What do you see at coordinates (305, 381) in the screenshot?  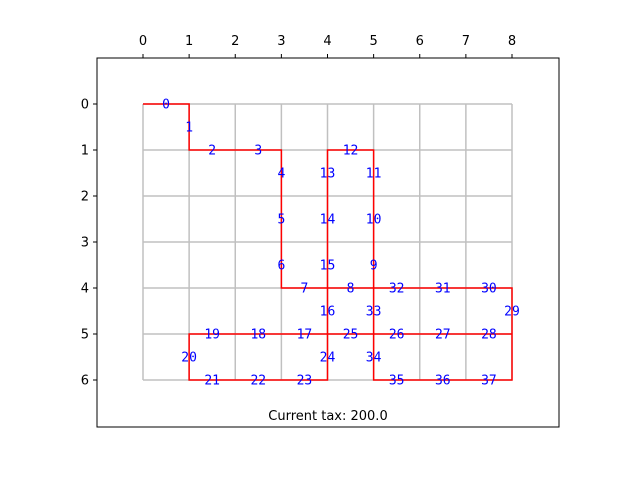 I see `edge-label: 23` at bounding box center [305, 381].